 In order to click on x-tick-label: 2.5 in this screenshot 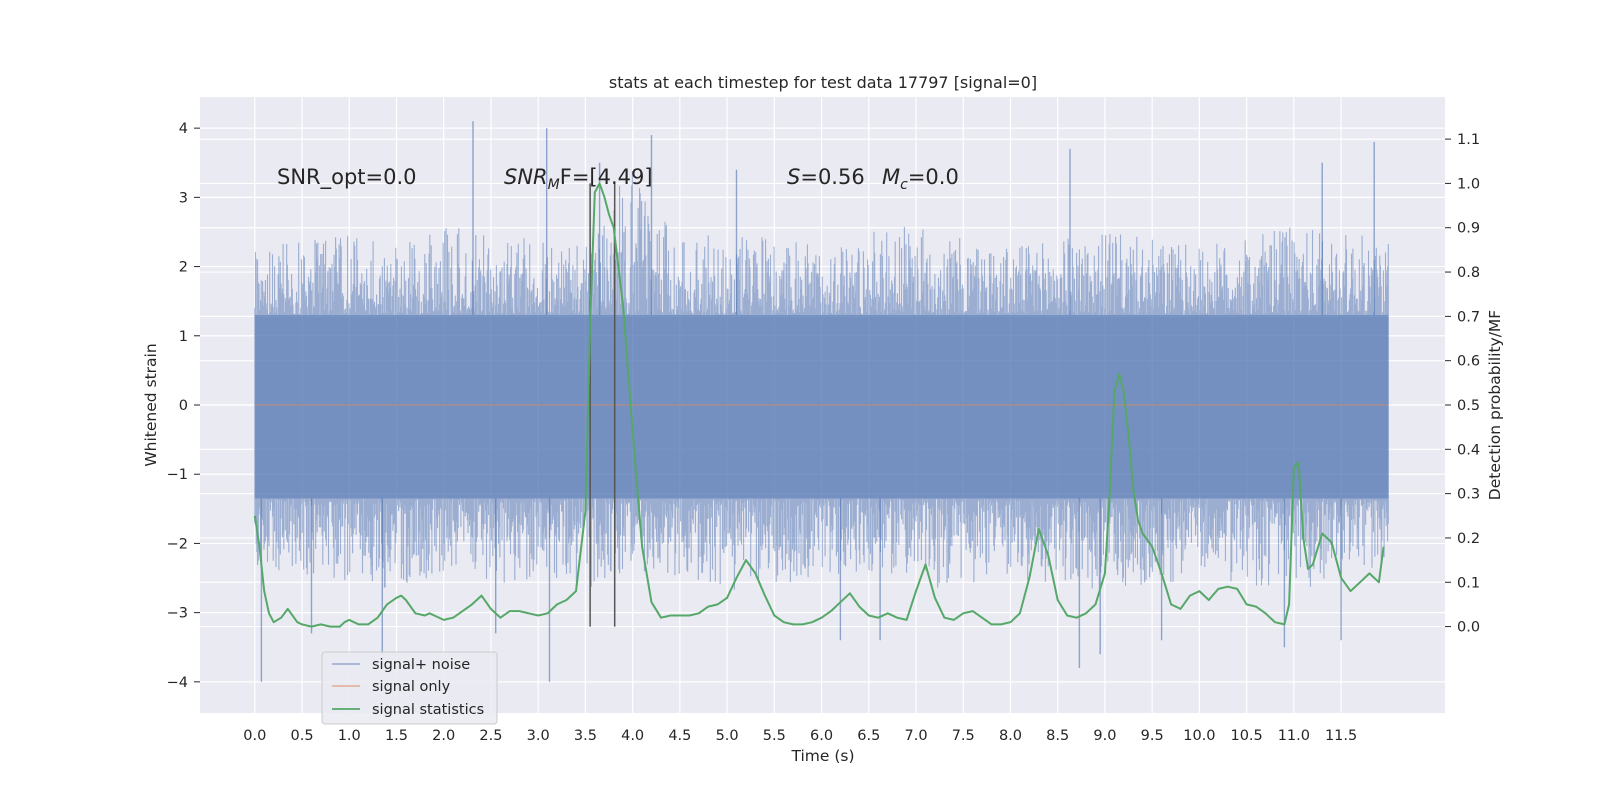, I will do `click(490, 736)`.